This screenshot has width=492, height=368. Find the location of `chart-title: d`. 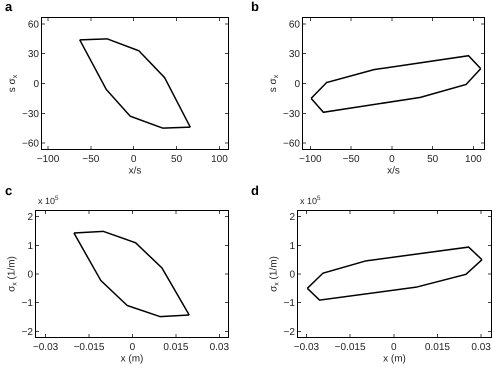

chart-title: d is located at coordinates (255, 190).